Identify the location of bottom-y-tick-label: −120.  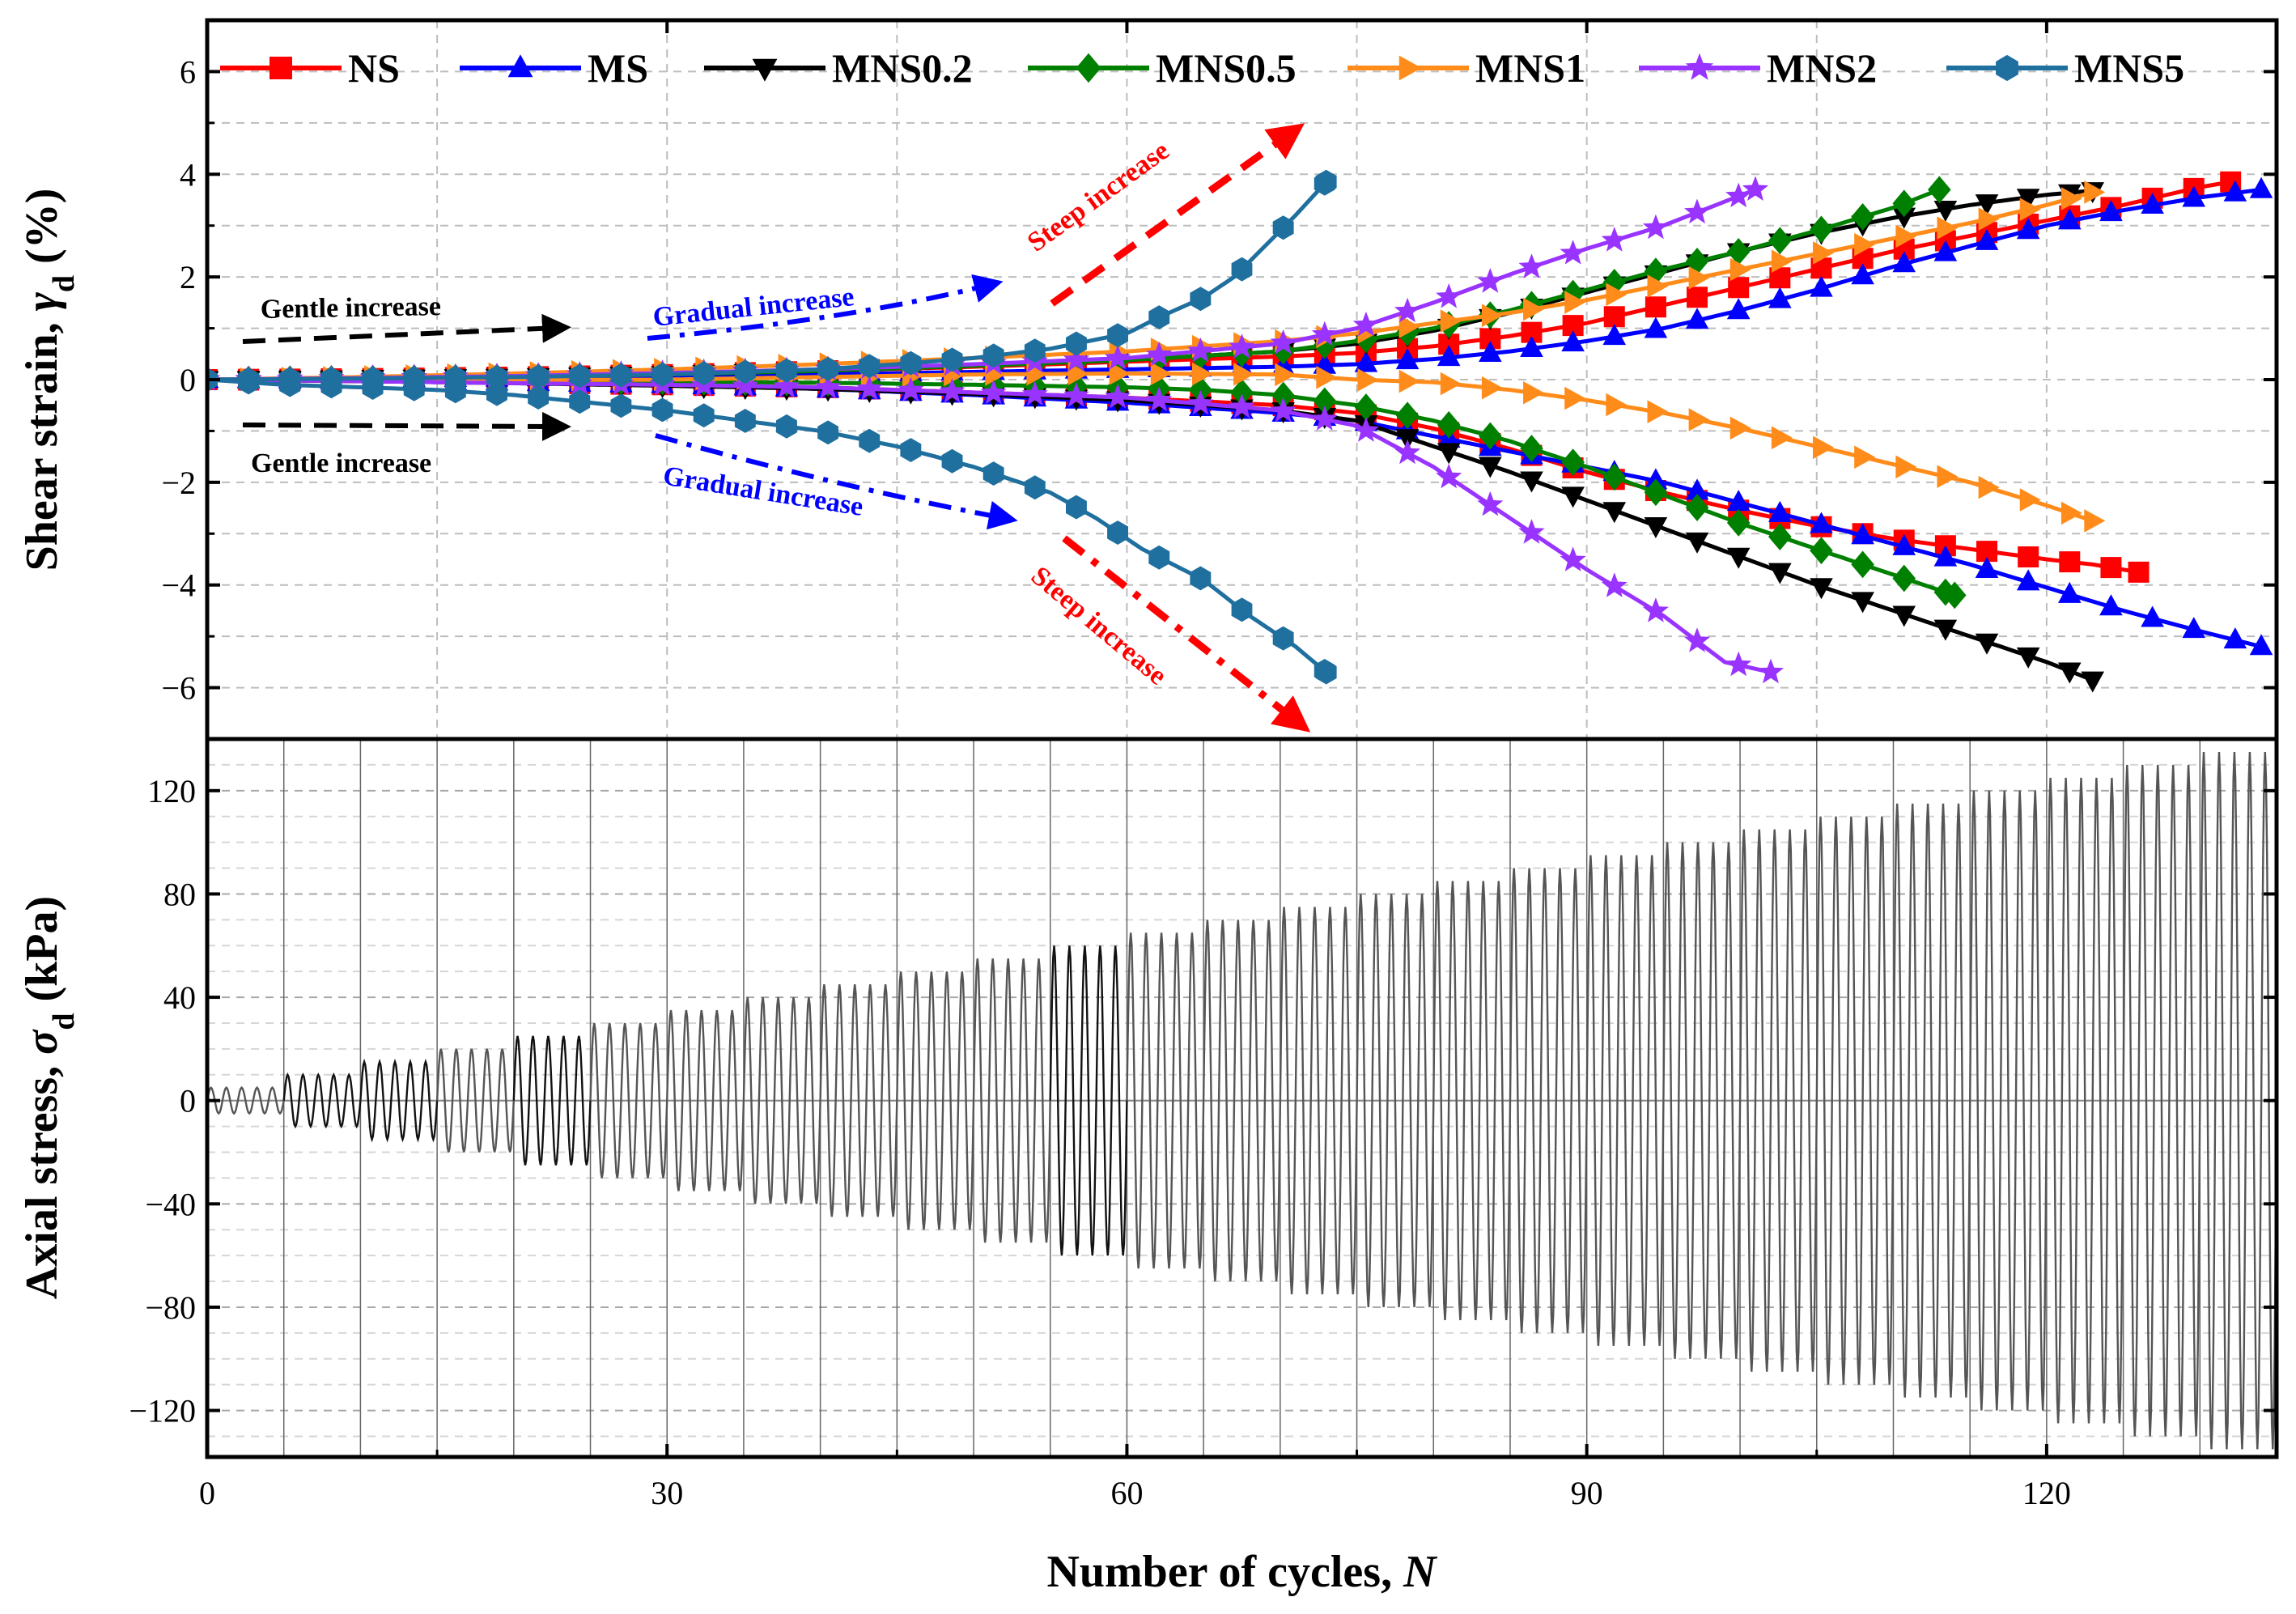
(162, 1411).